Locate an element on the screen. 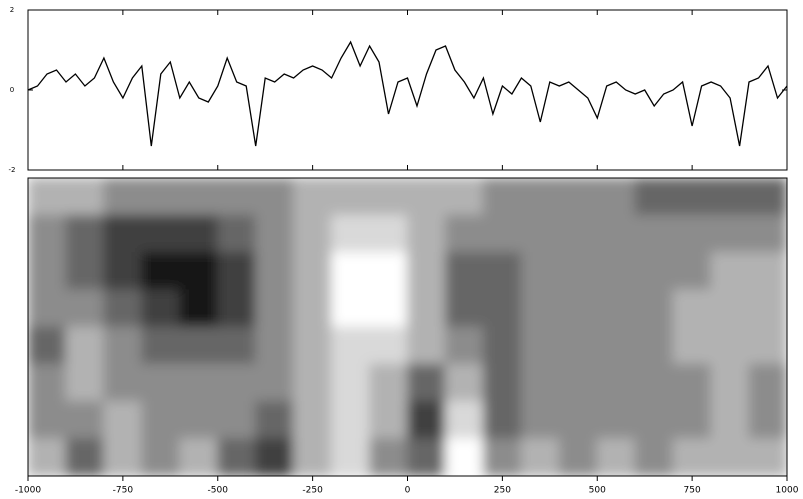 This screenshot has height=499, width=803. x-tick-label: -500 is located at coordinates (218, 491).